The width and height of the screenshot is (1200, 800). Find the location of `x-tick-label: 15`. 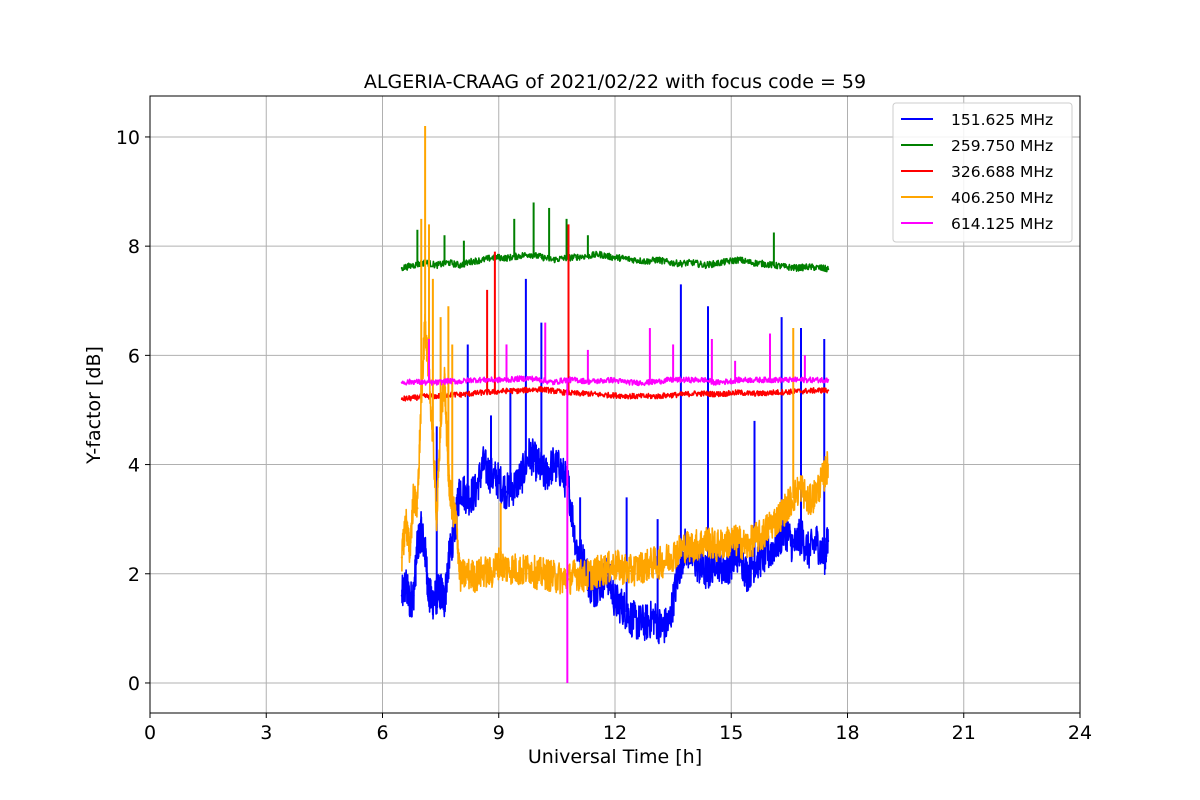

x-tick-label: 15 is located at coordinates (731, 733).